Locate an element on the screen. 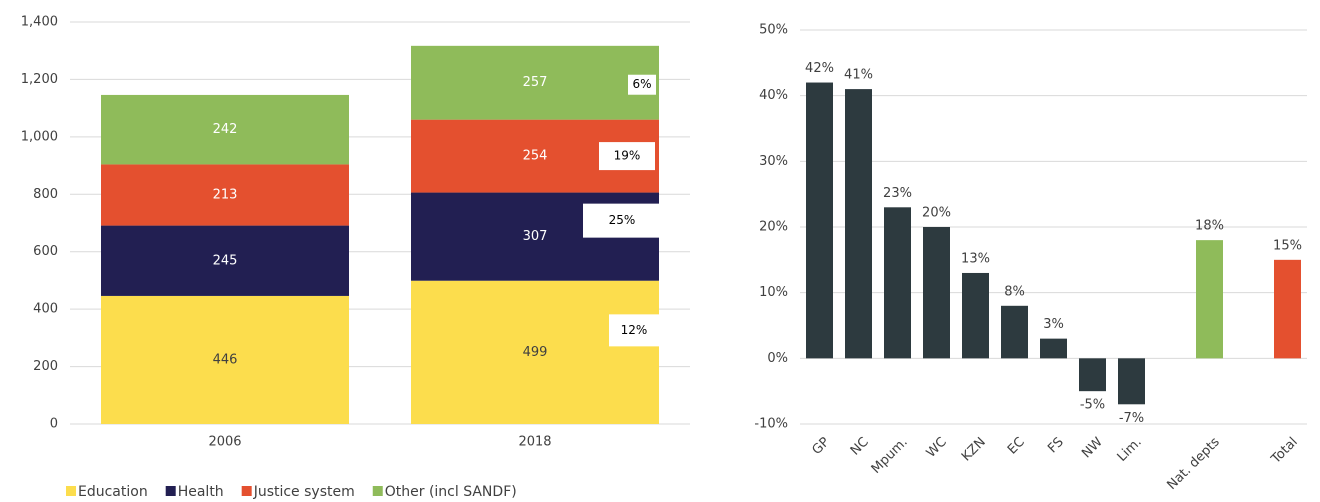 The image size is (1320, 502). x-tick-label: 2006 is located at coordinates (224, 442).